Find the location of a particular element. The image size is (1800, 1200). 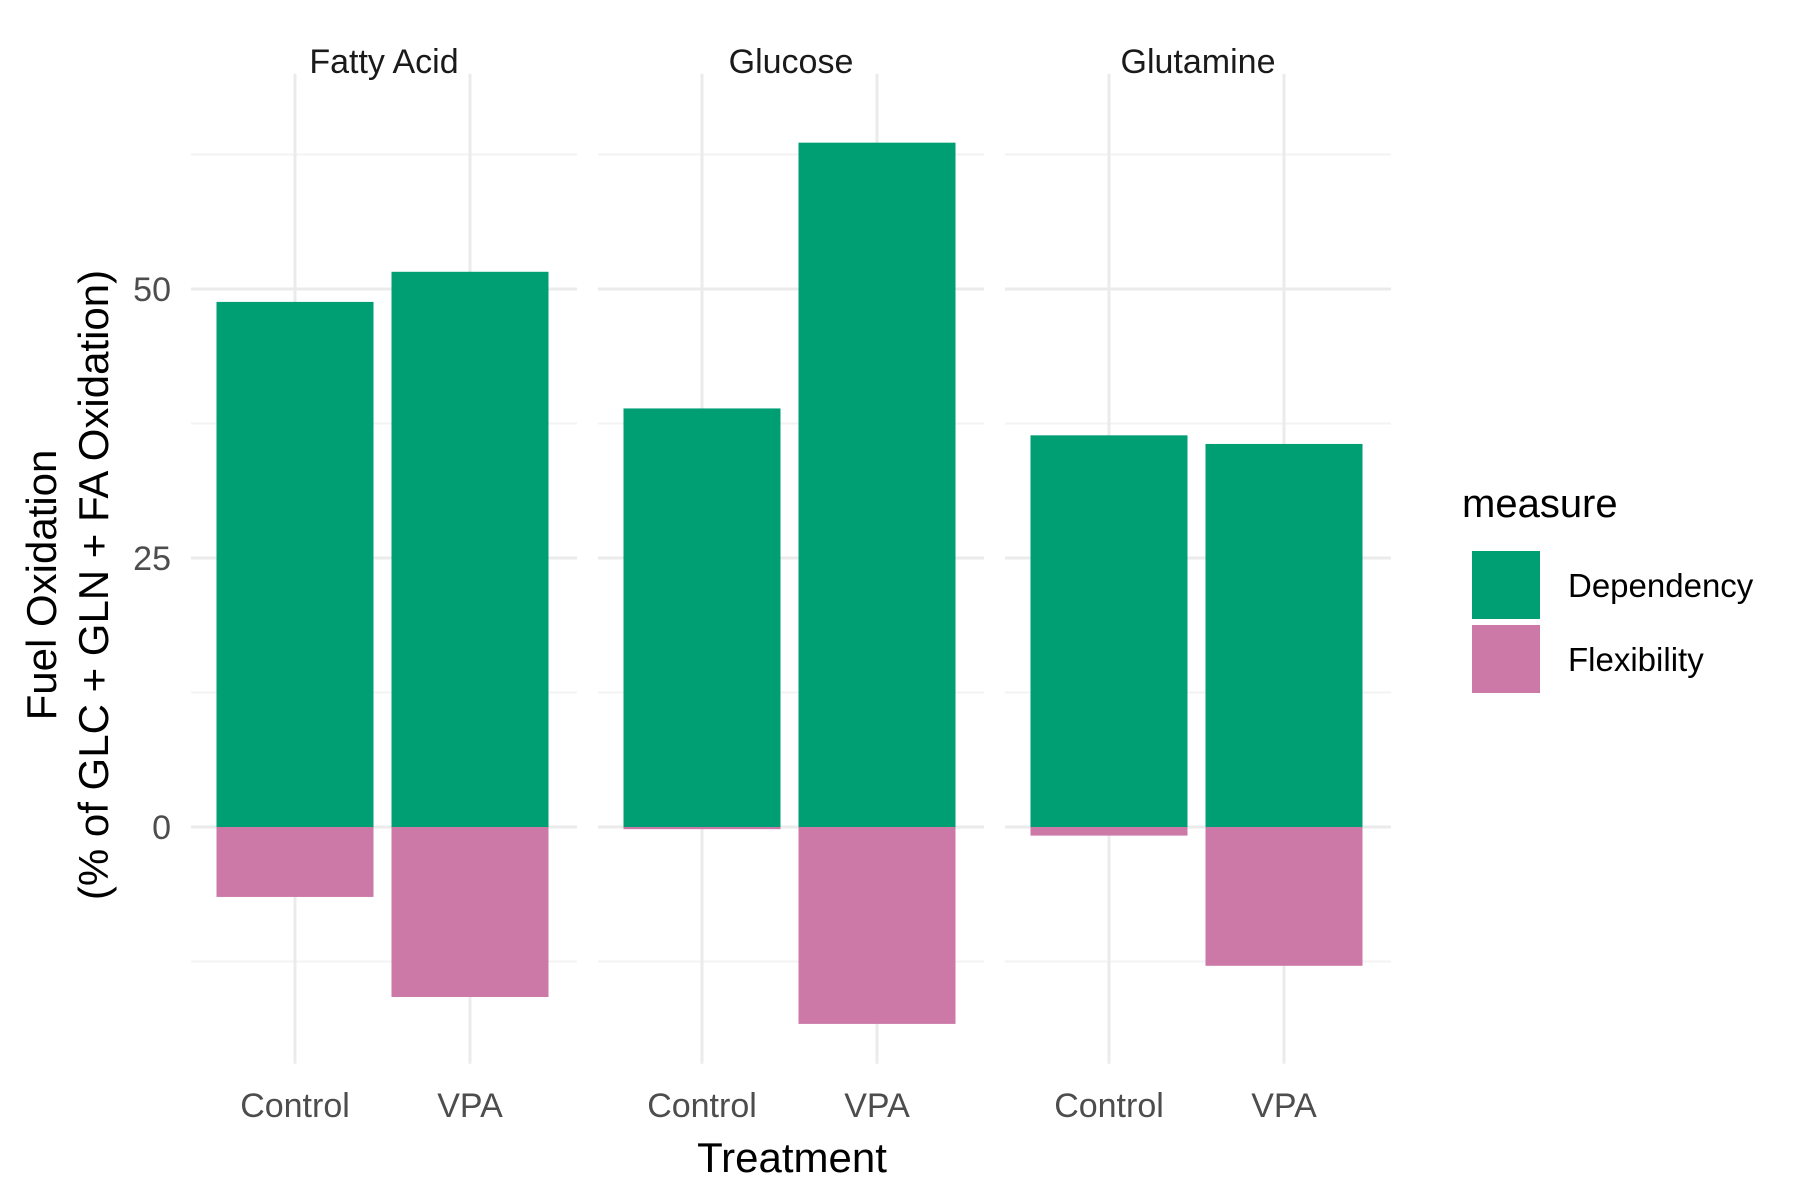

y-tick-label: 25 is located at coordinates (152, 559).